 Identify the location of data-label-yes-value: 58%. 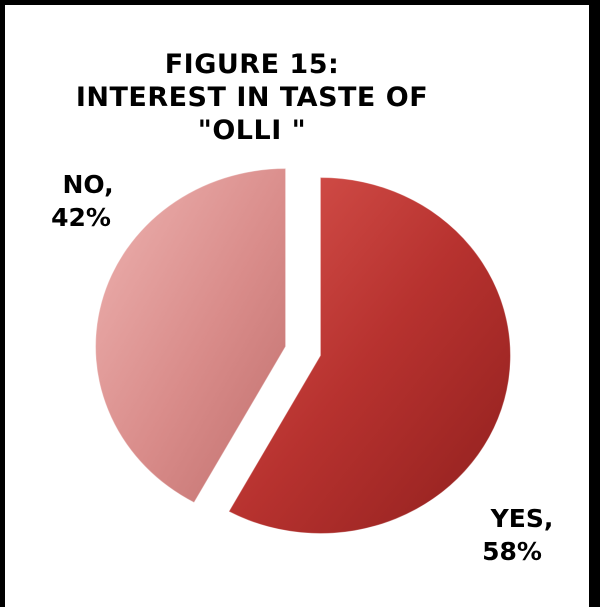
(512, 551).